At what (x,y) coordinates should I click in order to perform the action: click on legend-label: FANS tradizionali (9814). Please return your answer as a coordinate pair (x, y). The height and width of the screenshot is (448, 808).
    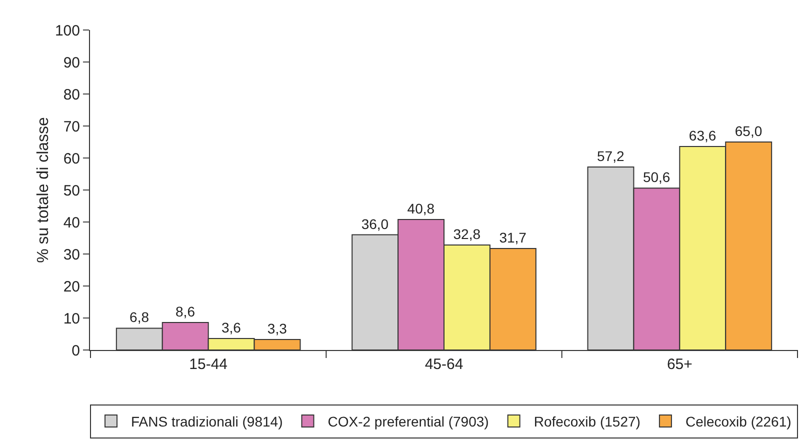
    Looking at the image, I should click on (207, 421).